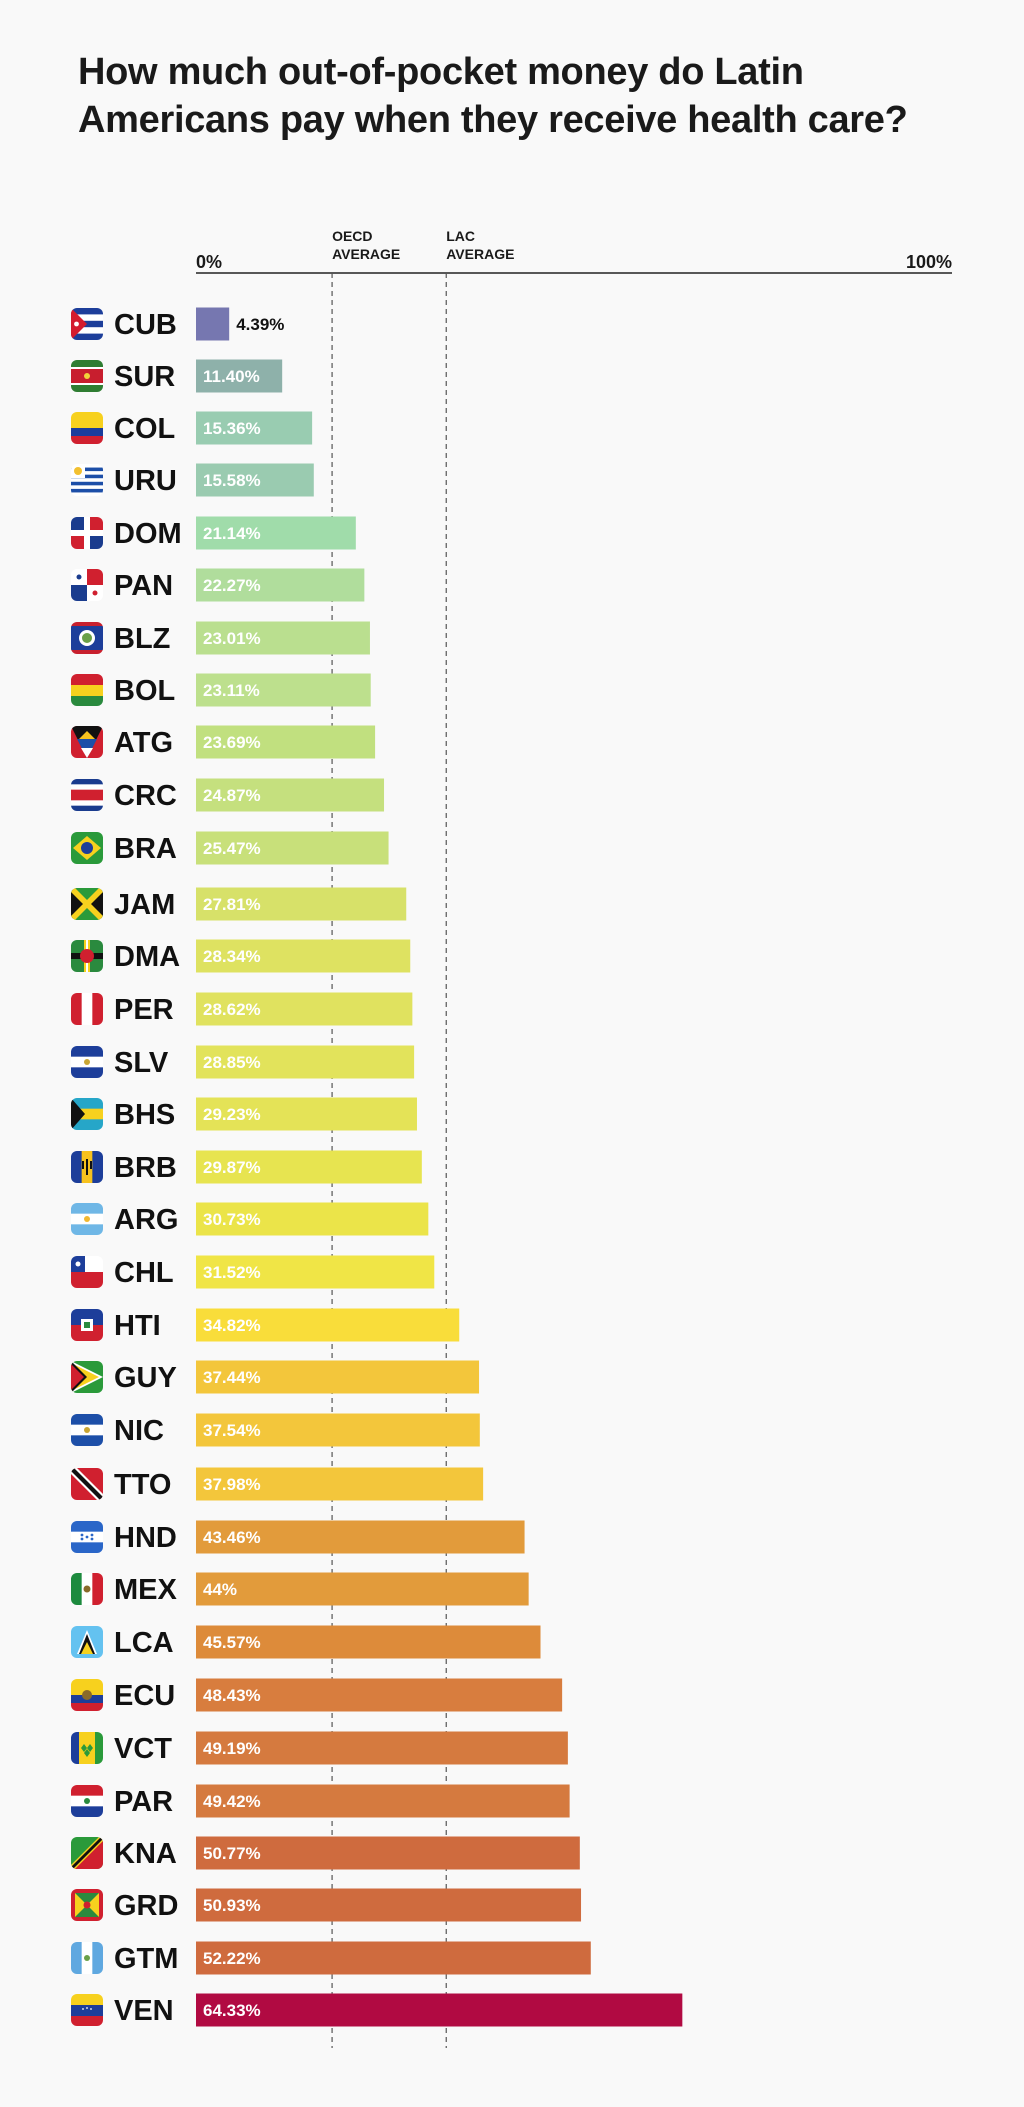 This screenshot has width=1024, height=2107. Describe the element at coordinates (146, 1590) in the screenshot. I see `country-code-mex: MEX` at that location.